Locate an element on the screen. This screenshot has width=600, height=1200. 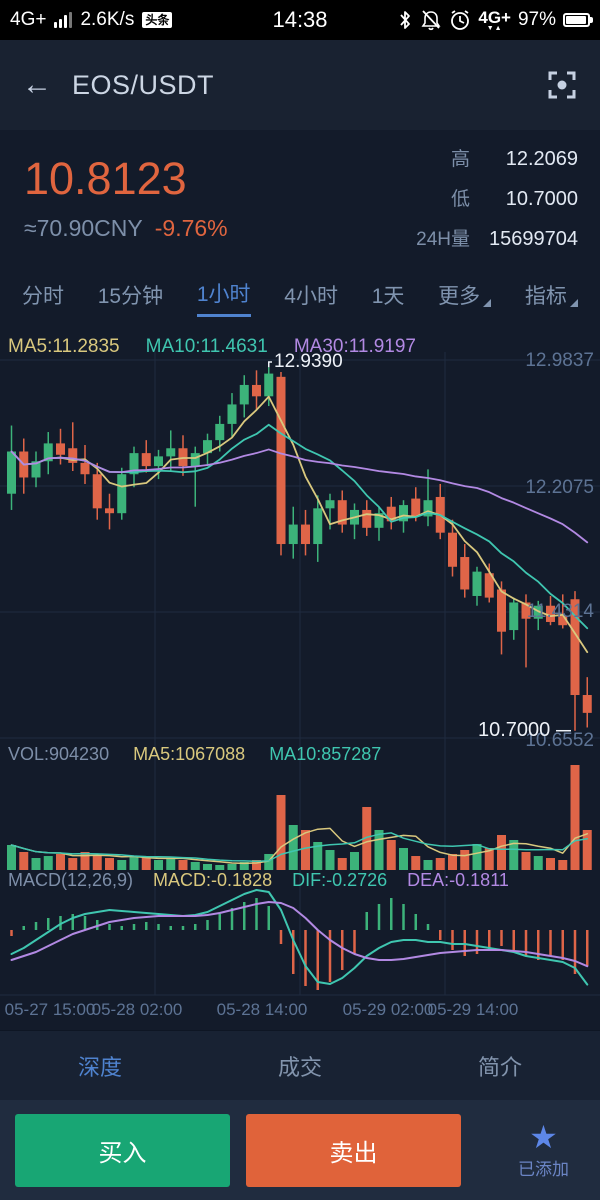
fullscreen-icon is located at coordinates (562, 85).